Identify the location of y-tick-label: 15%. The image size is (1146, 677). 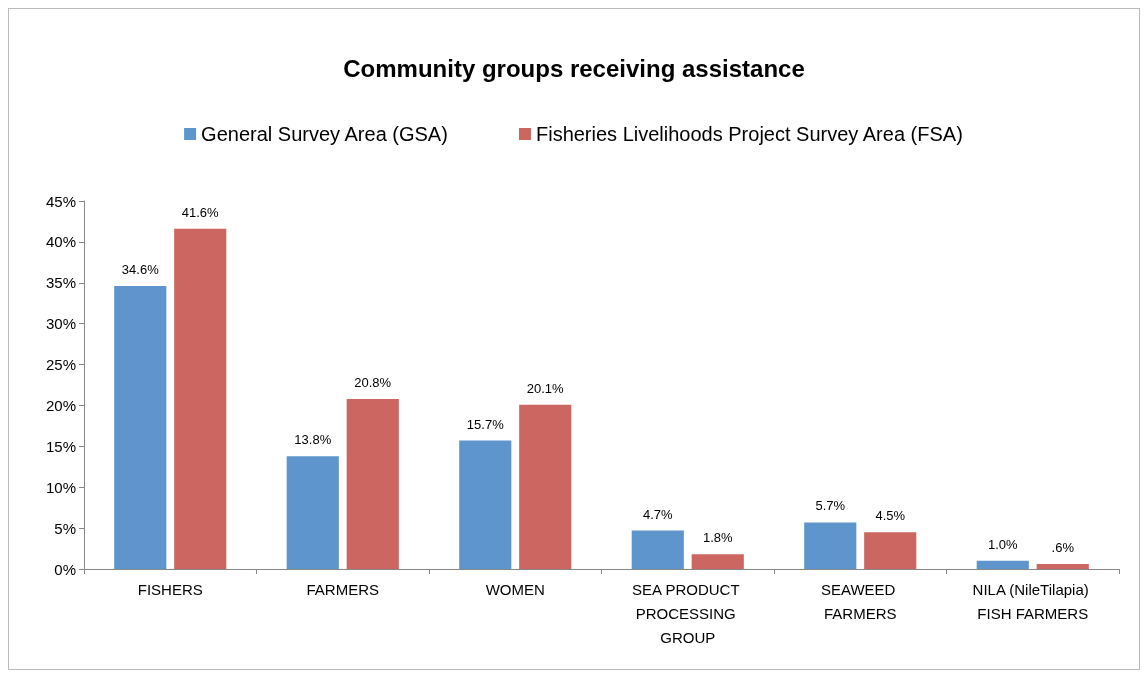
(60, 446).